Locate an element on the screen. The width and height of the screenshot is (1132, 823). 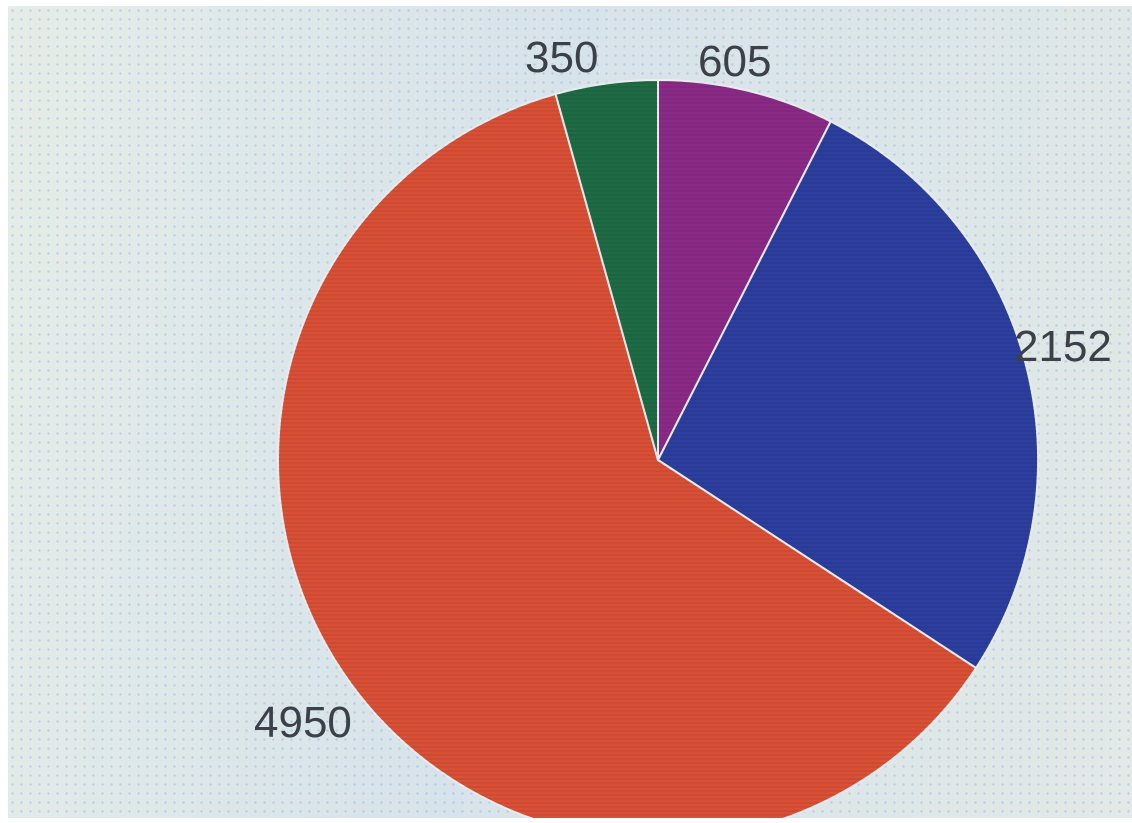
data-label-2152: 2152 is located at coordinates (1063, 346).